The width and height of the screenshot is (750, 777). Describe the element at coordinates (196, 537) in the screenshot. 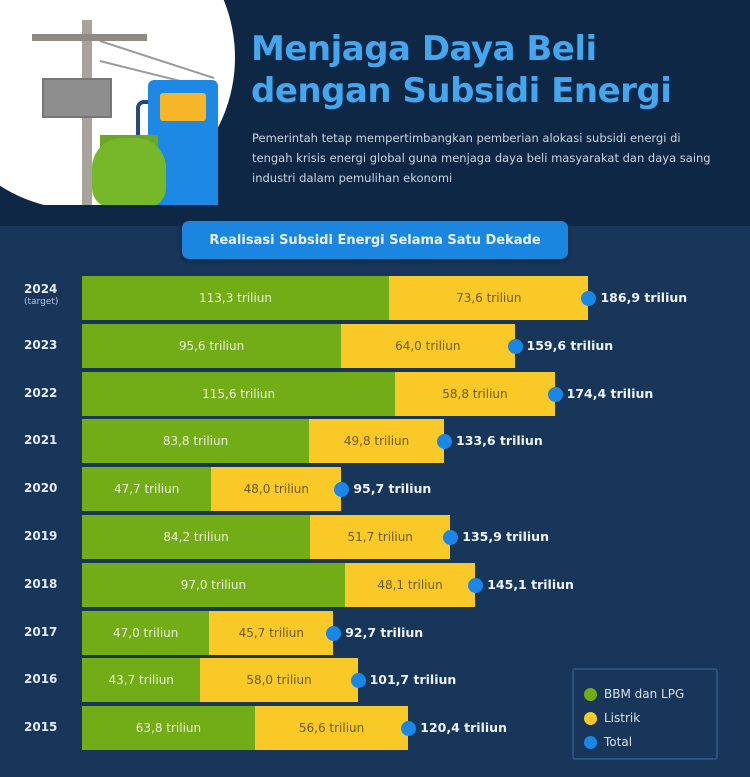

I see `bar-segment-bbm-lpg: 84,2 triliun` at that location.